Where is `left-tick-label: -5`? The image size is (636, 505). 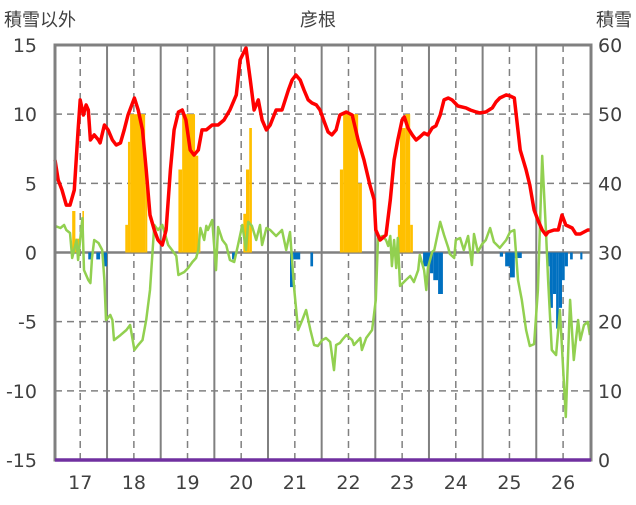 left-tick-label: -5 is located at coordinates (27, 323).